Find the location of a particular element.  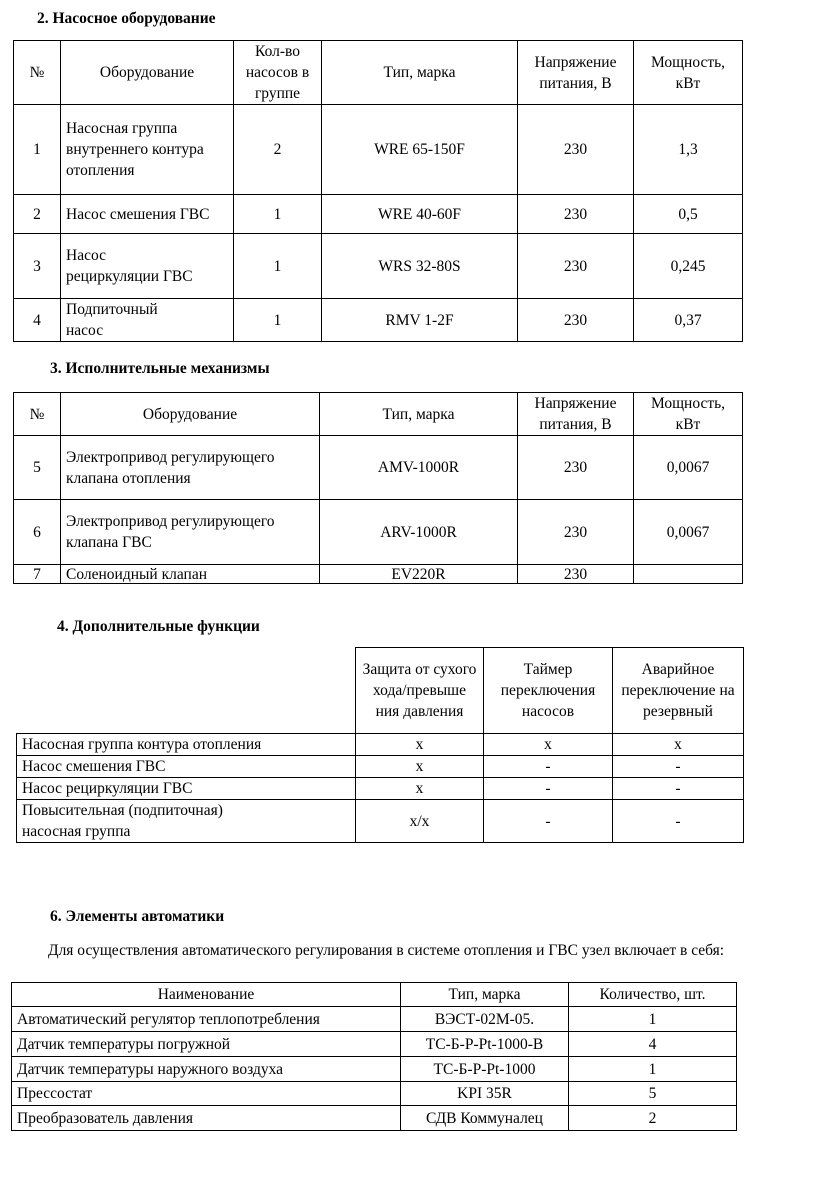

cell: ТС-Б-Р-Pt-1000 is located at coordinates (484, 1069).